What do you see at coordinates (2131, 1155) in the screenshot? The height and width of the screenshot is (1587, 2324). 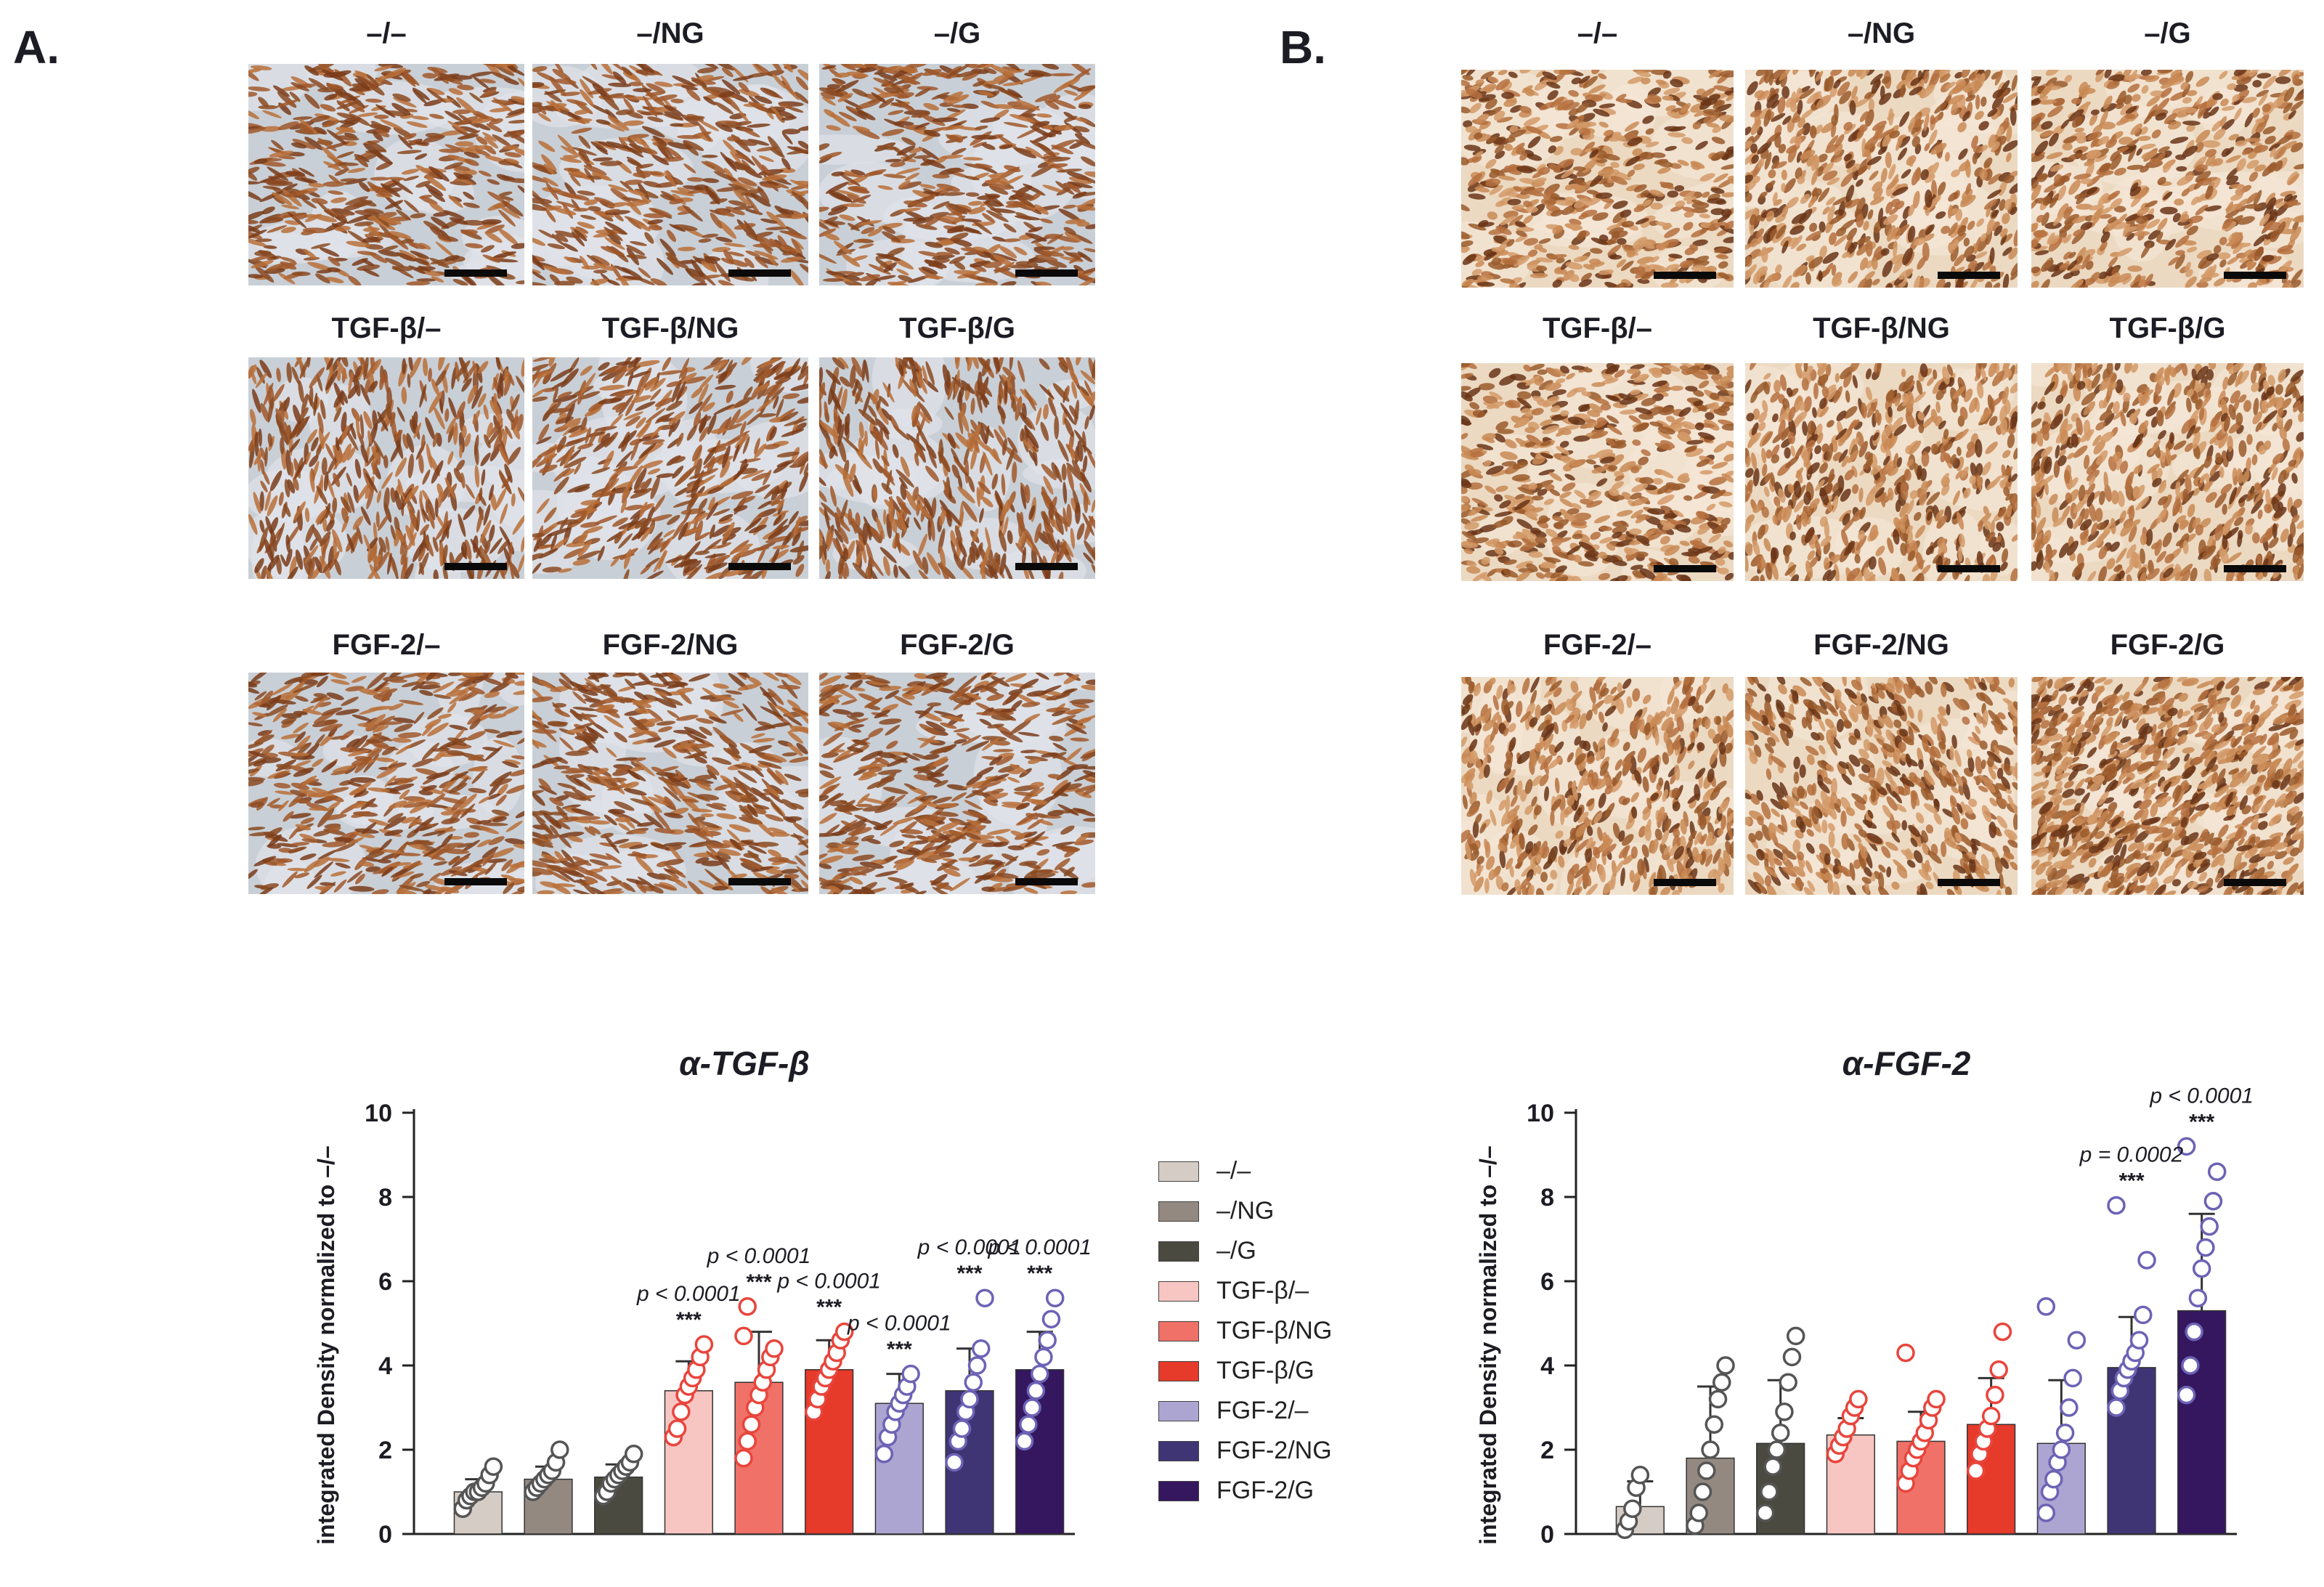 I see `p-value-label: p = 0.0002` at bounding box center [2131, 1155].